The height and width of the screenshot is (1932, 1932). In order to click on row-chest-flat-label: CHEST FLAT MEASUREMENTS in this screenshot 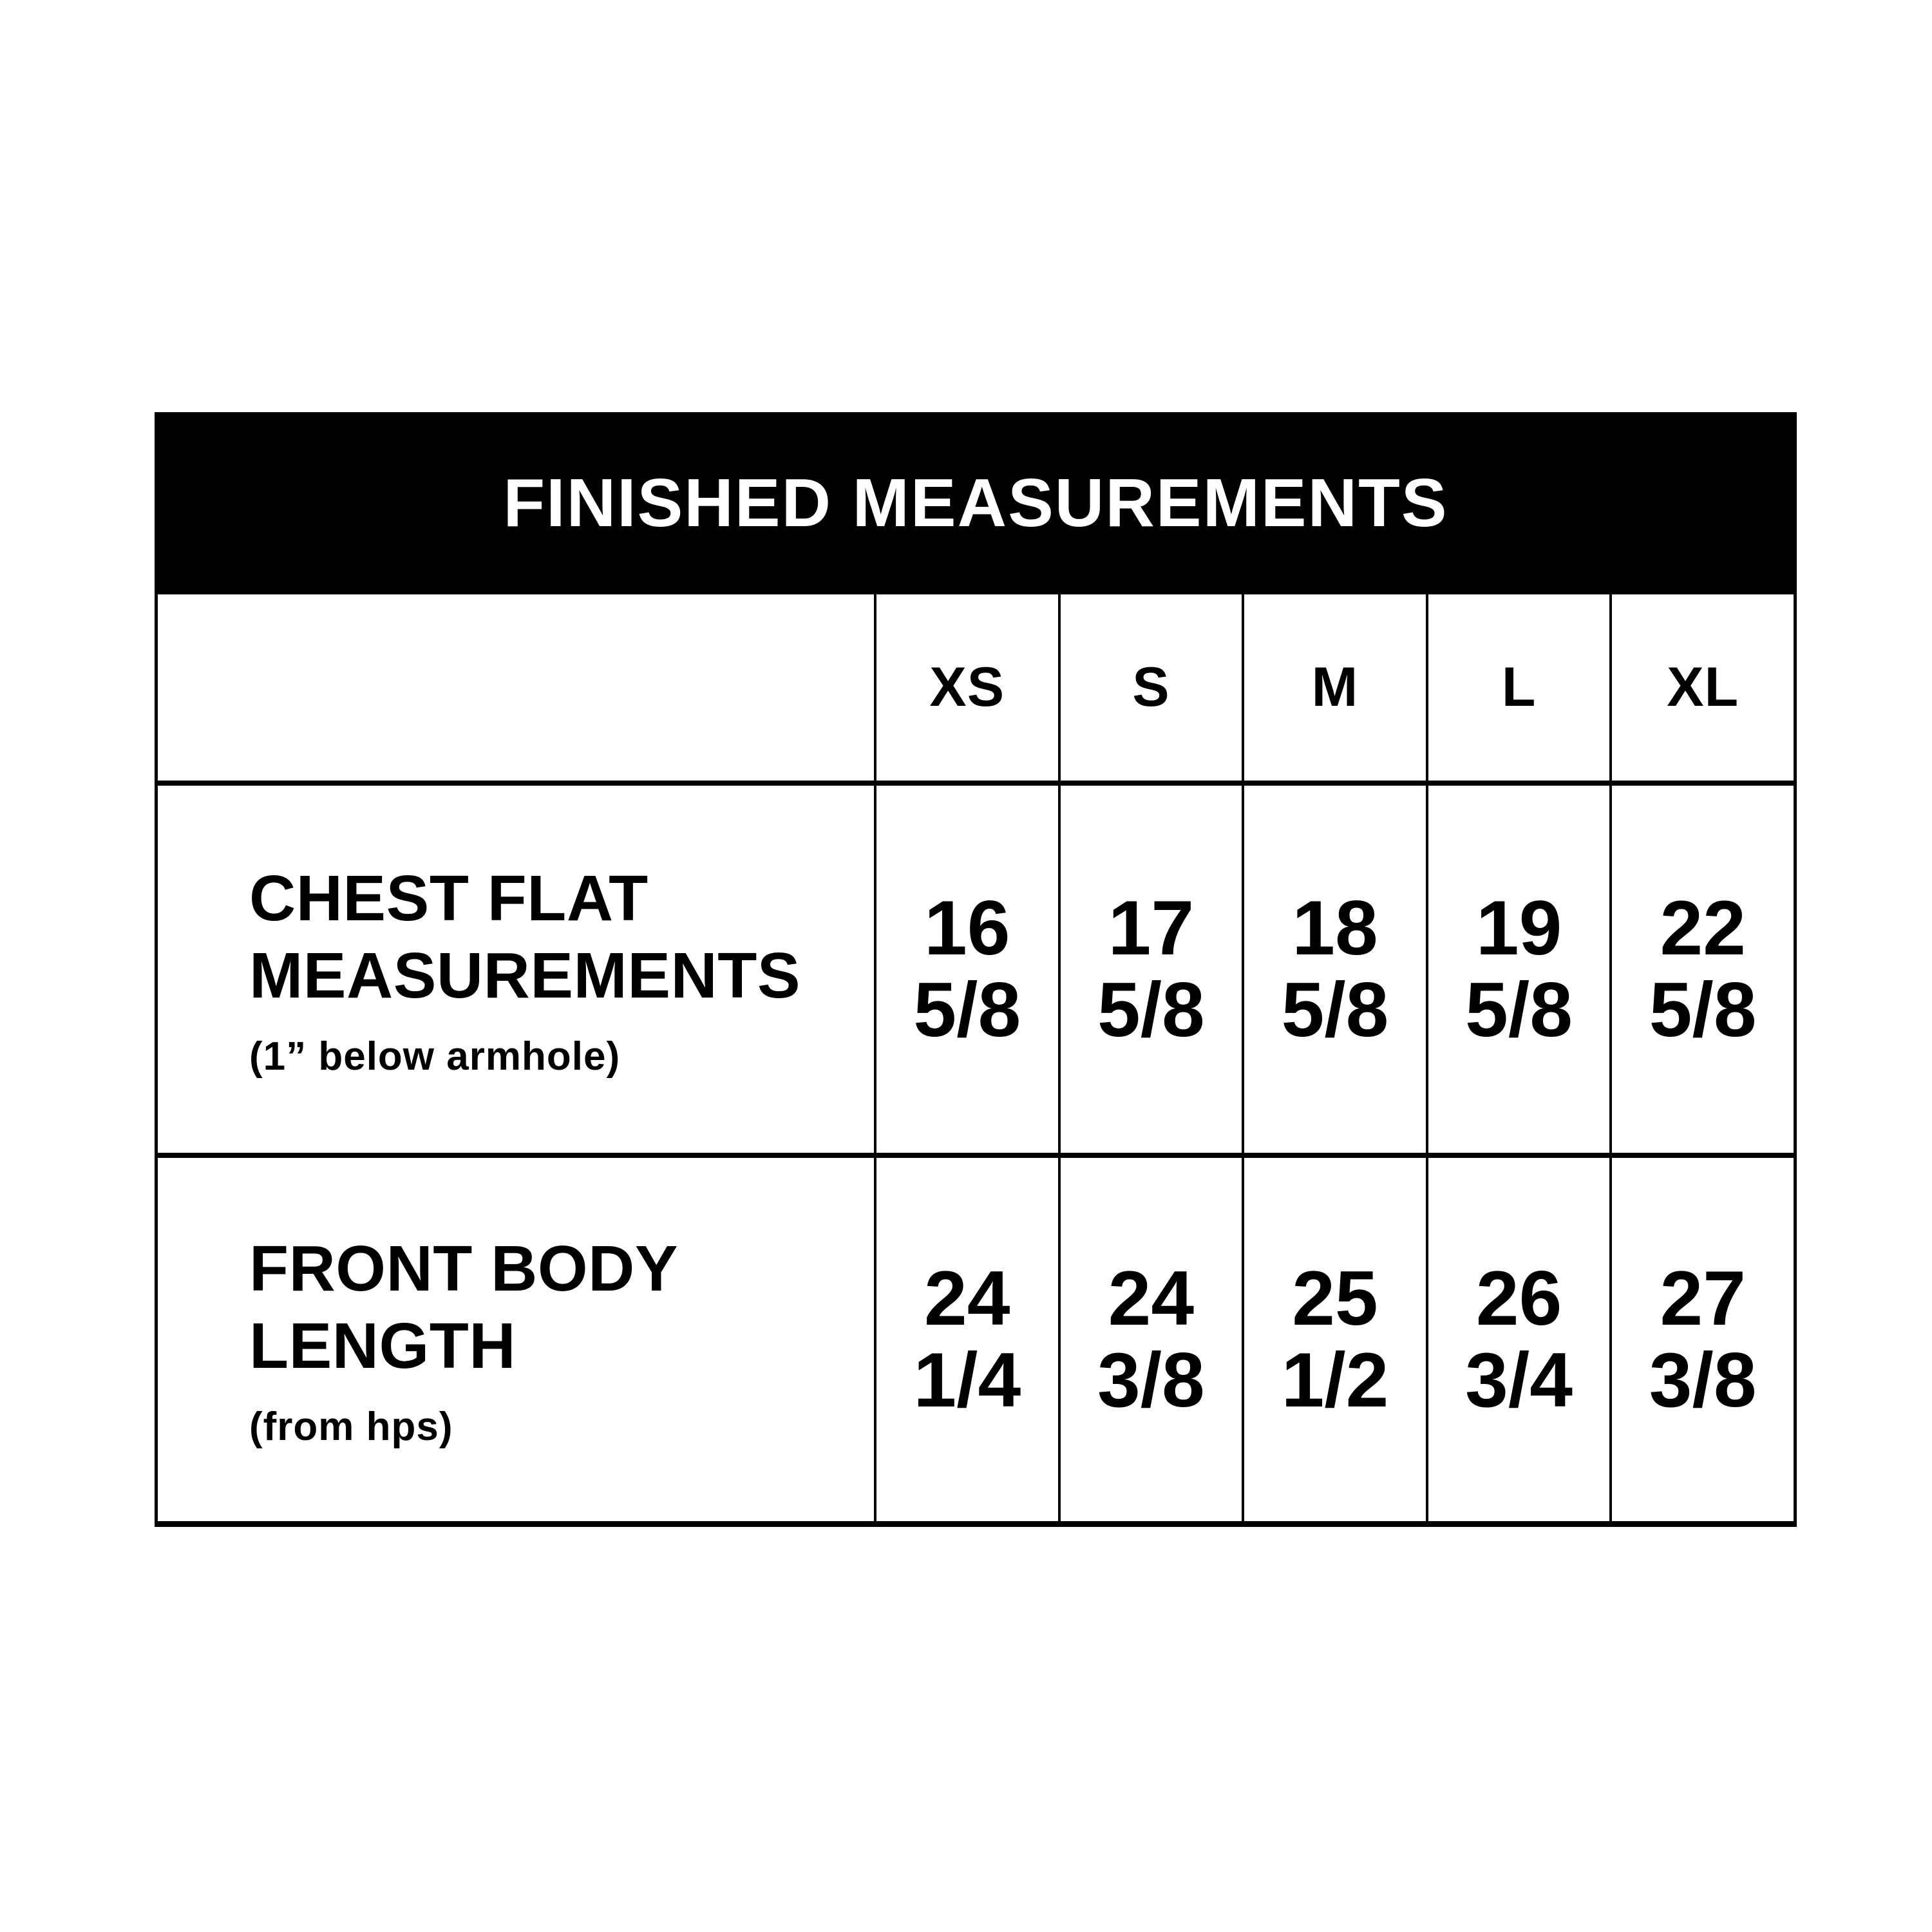, I will do `click(525, 937)`.